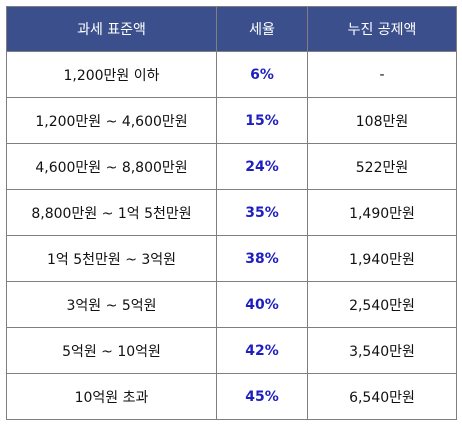  Describe the element at coordinates (111, 74) in the screenshot. I see `tax-bracket-cell: 1,200만원 이하` at that location.